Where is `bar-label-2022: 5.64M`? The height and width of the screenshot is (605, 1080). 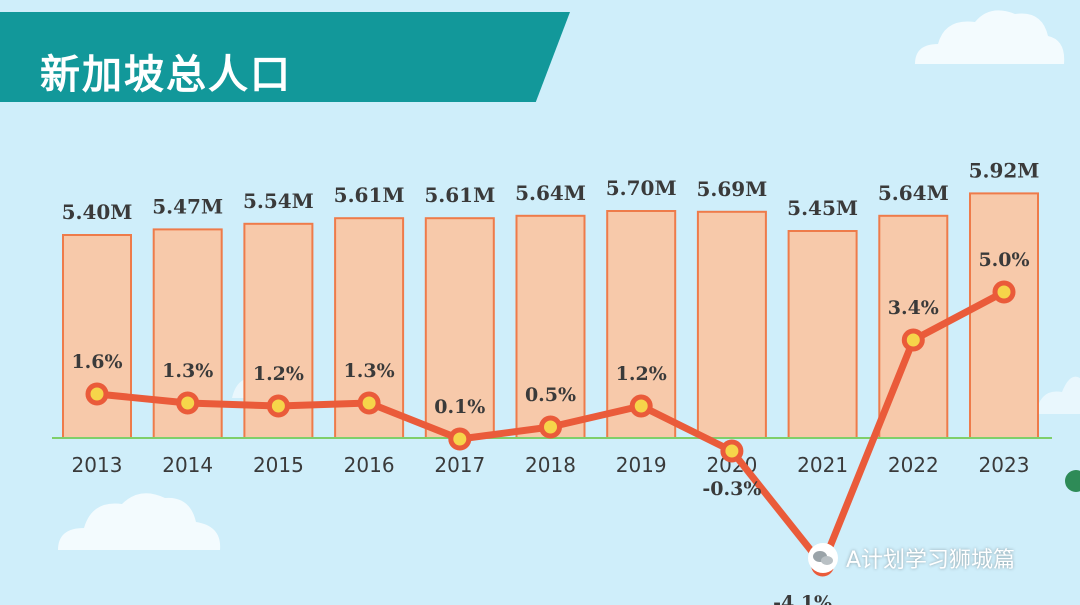
bar-label-2022: 5.64M is located at coordinates (913, 193).